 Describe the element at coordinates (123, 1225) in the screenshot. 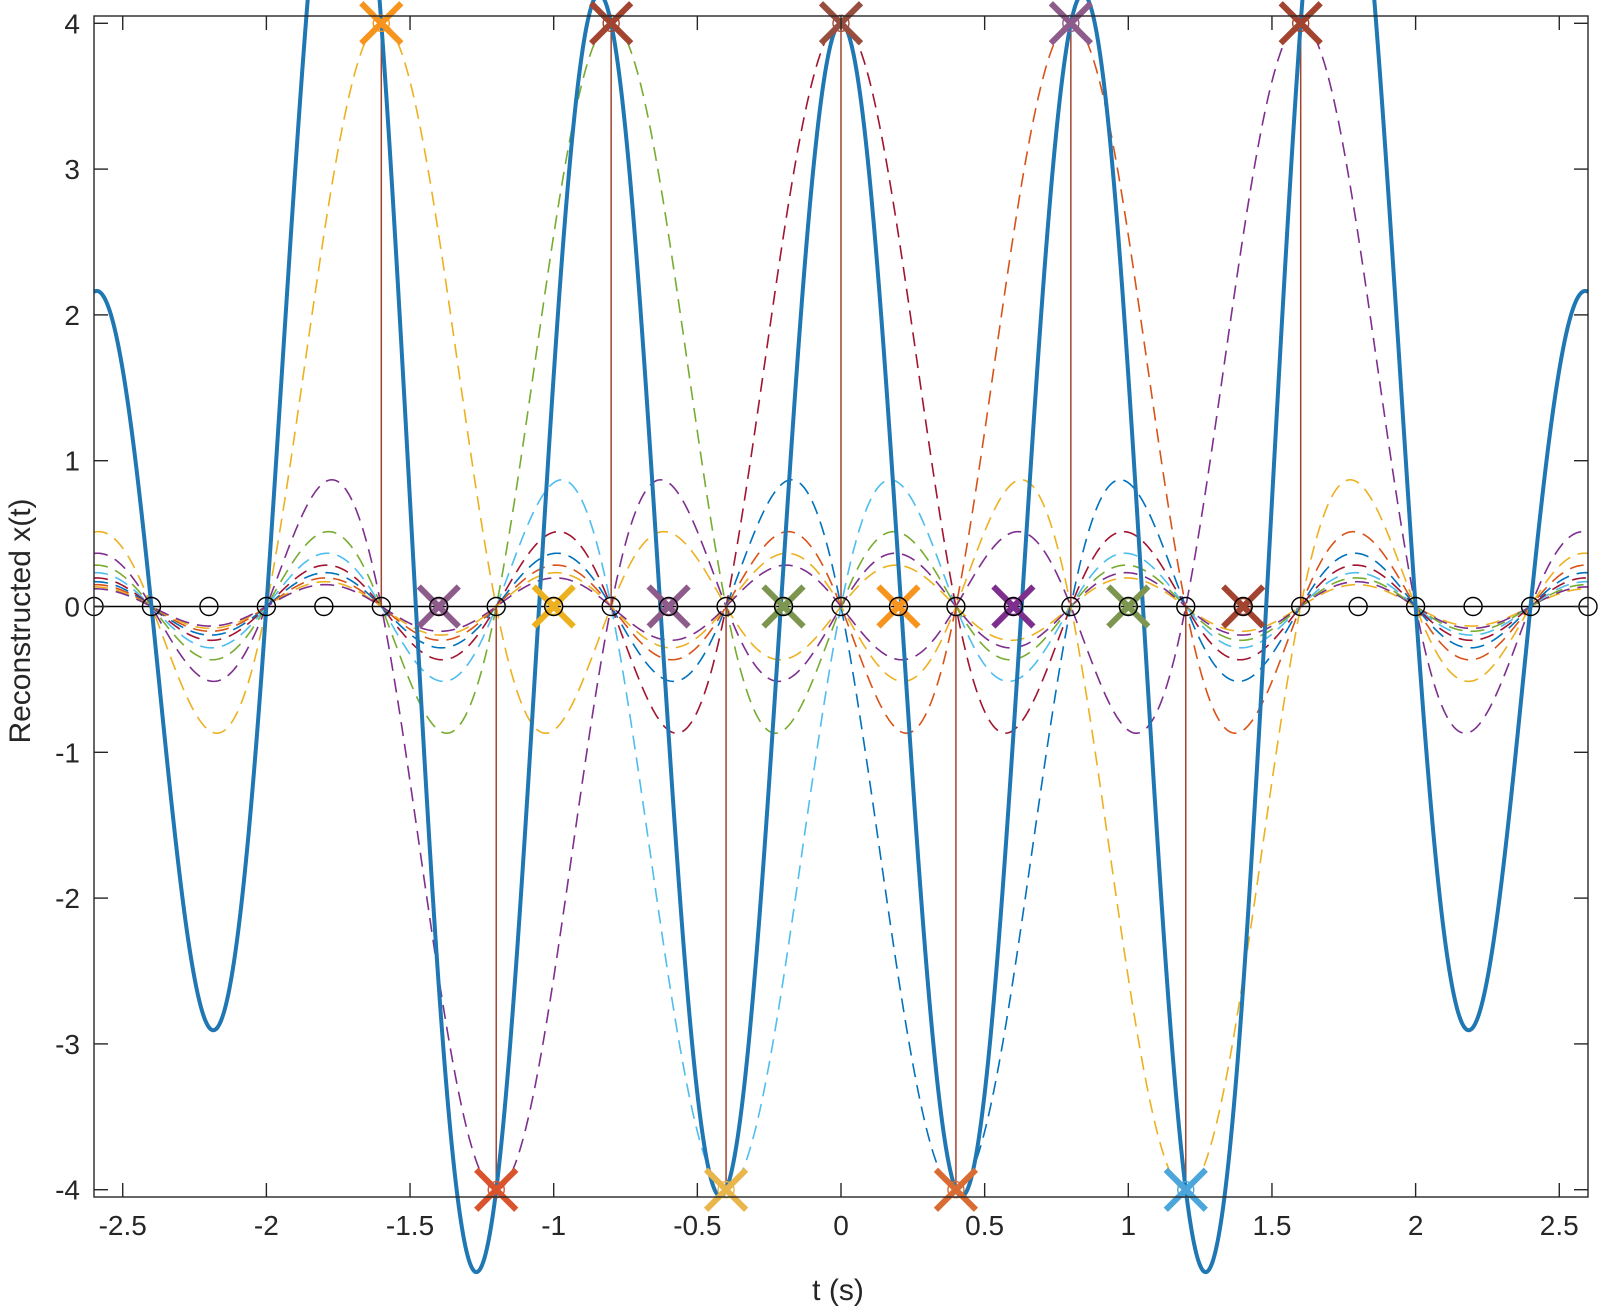

I see `x-tick-label: -2.5` at that location.